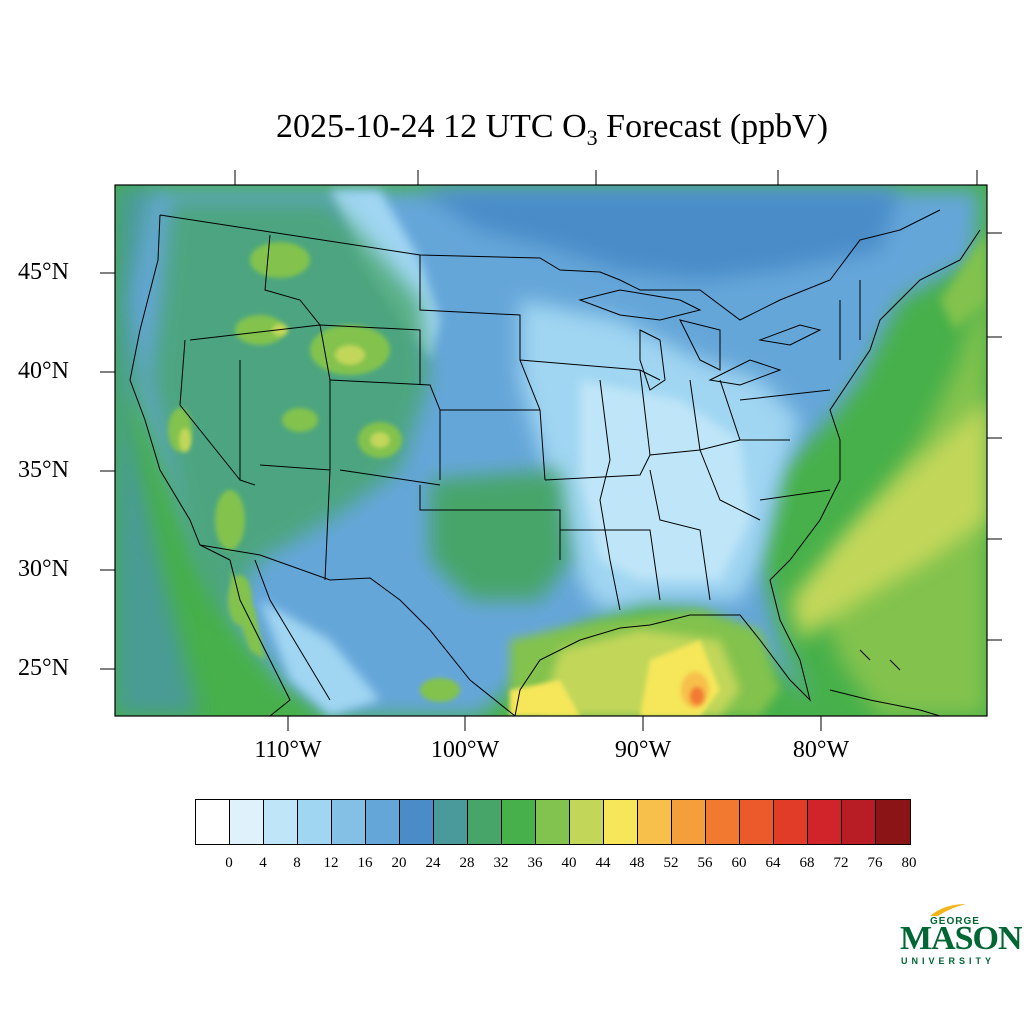 This screenshot has height=1024, width=1024. I want to click on george-mason-logo: GEORGE MASON UNIVERSITY, so click(960, 935).